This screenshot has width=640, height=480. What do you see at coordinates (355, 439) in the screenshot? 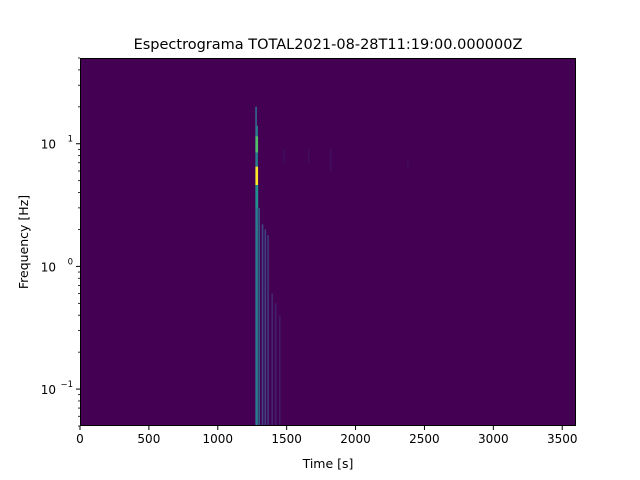
I see `x-tick-label: 2000` at bounding box center [355, 439].